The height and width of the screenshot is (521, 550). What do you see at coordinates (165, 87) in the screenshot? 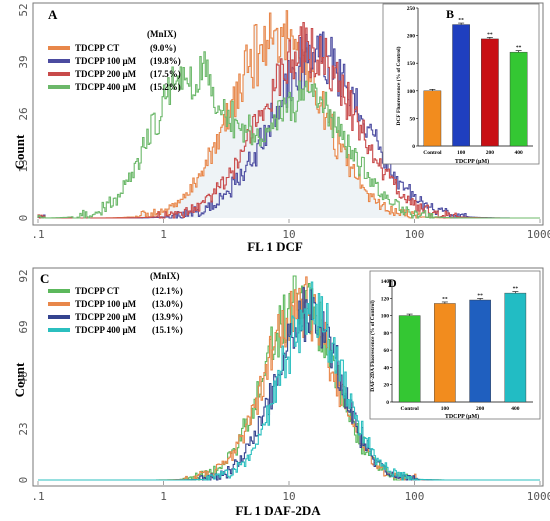
I see `legend-mnix-value: (15.2%)` at bounding box center [165, 87].